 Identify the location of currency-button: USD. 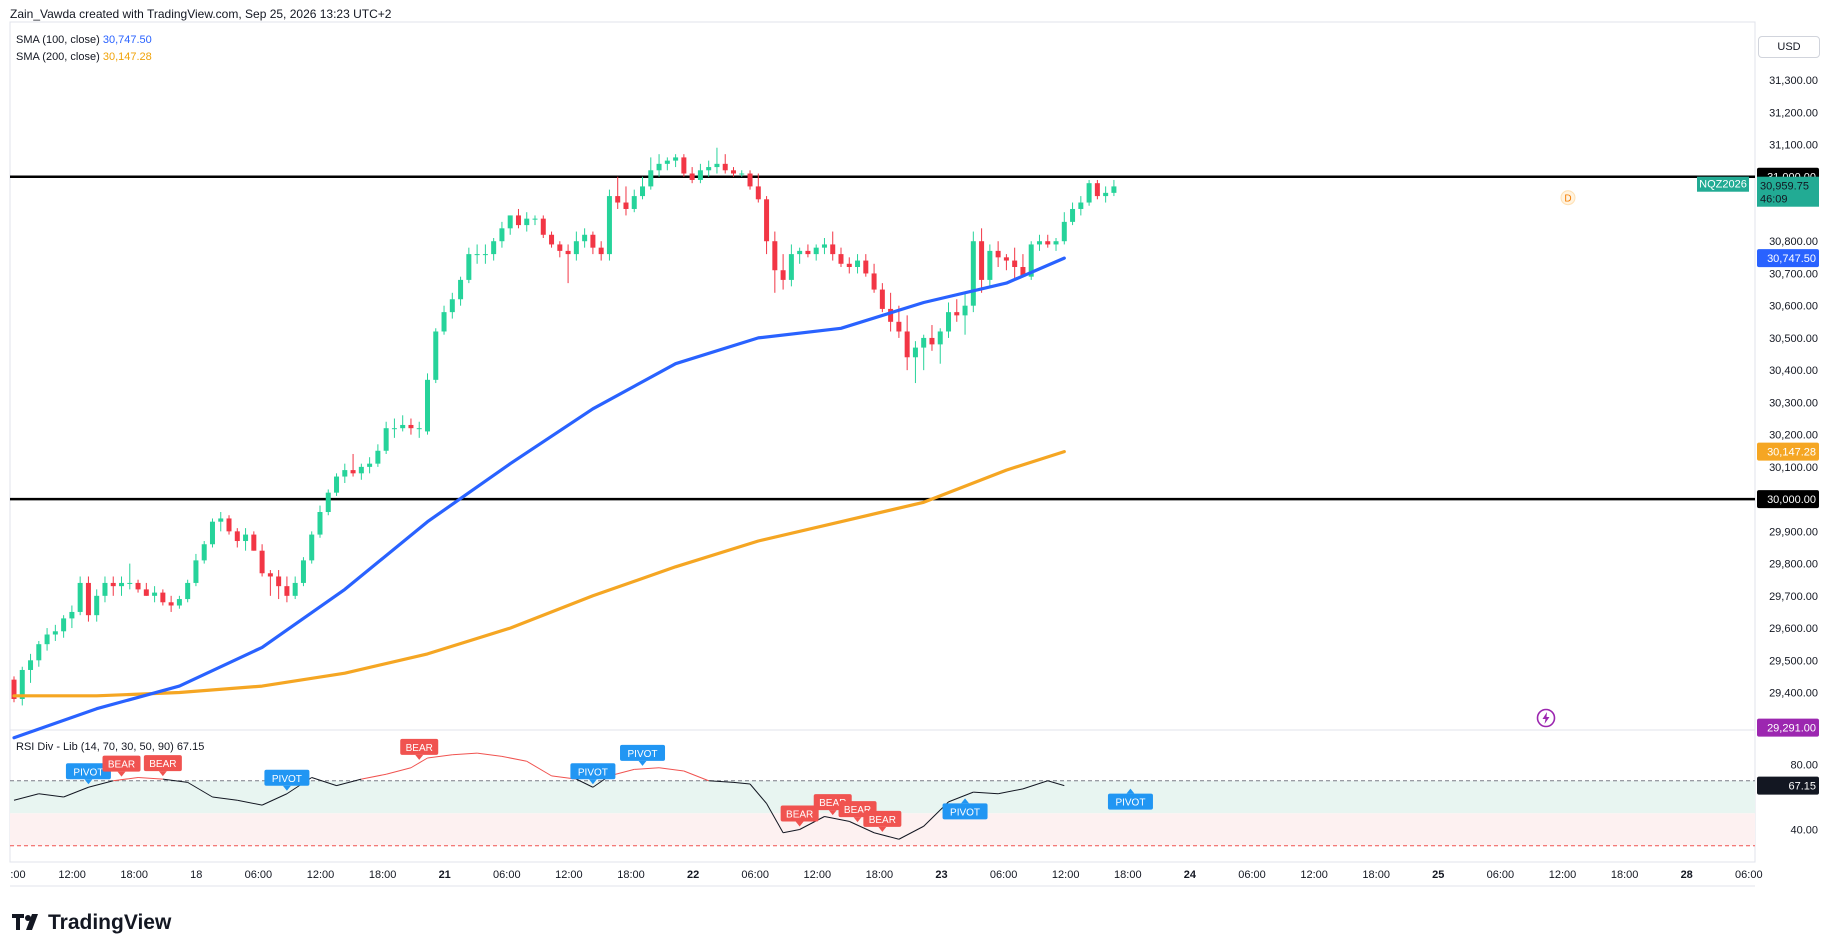
(1789, 47).